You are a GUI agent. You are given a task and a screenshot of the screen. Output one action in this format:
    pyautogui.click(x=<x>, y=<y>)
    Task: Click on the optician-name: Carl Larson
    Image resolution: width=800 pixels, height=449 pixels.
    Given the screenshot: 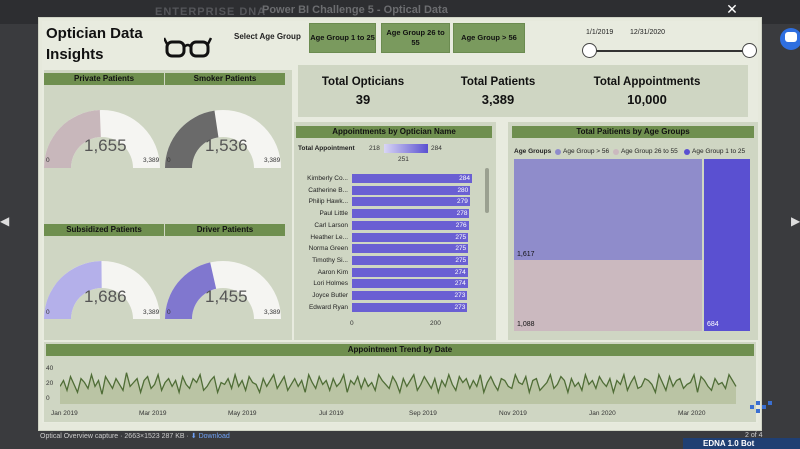 What is the action you would take?
    pyautogui.click(x=331, y=225)
    